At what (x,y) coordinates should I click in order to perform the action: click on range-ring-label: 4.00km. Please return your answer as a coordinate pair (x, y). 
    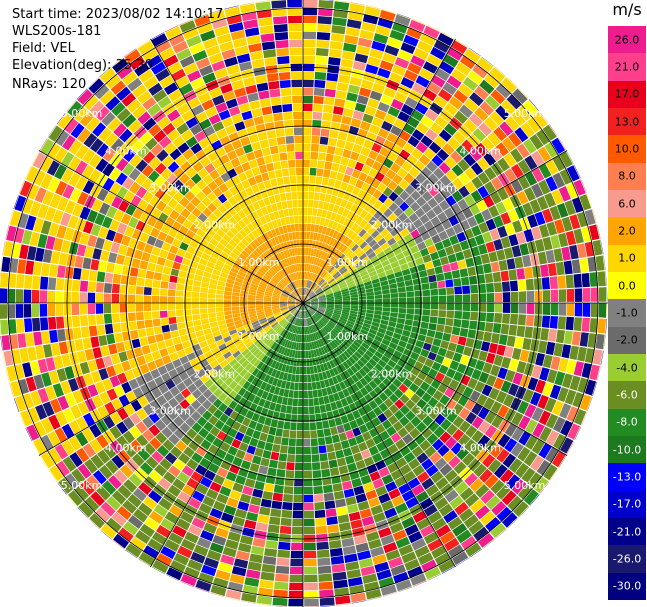
    Looking at the image, I should click on (126, 150).